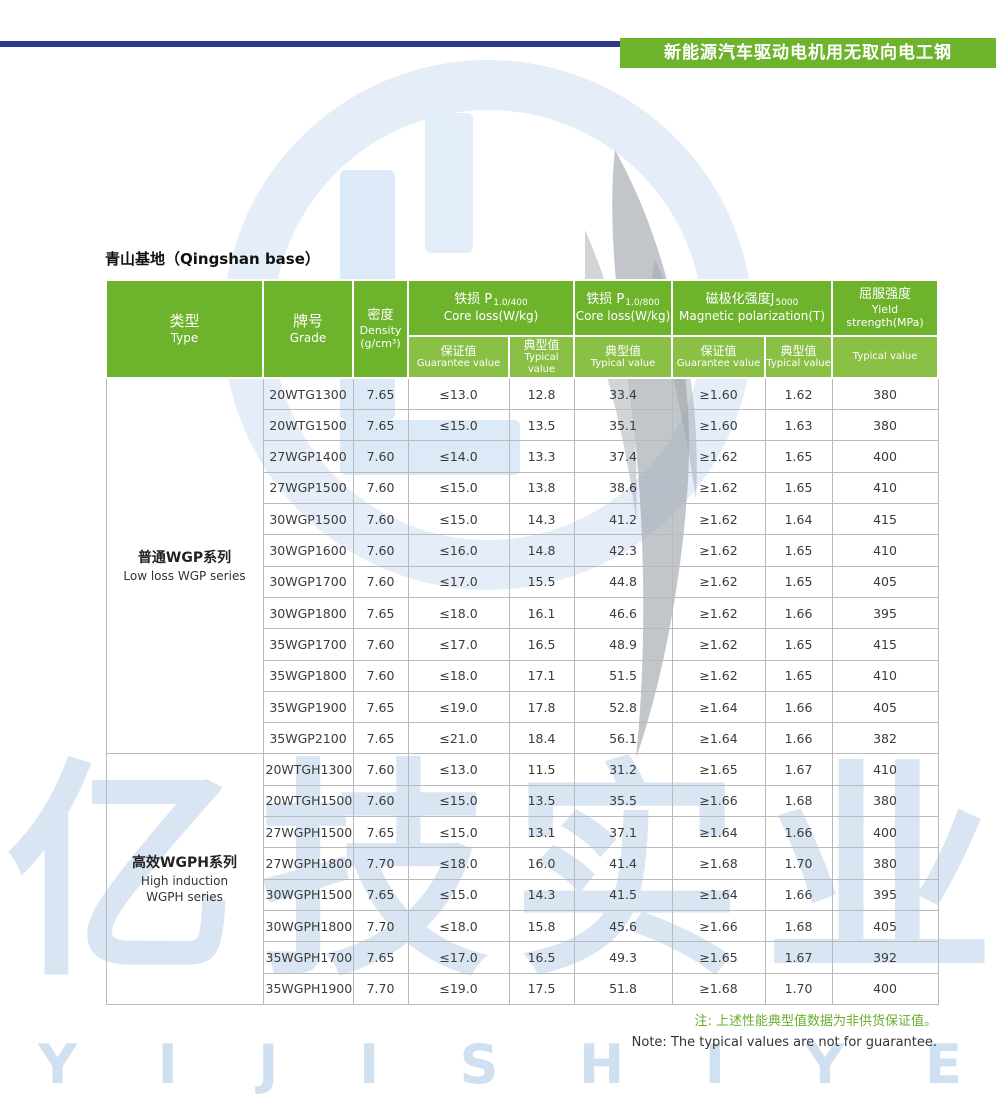 This screenshot has height=1116, width=1000. Describe the element at coordinates (491, 300) in the screenshot. I see `col-header-core-loss-400-cn: 铁损 P1.0/400` at that location.